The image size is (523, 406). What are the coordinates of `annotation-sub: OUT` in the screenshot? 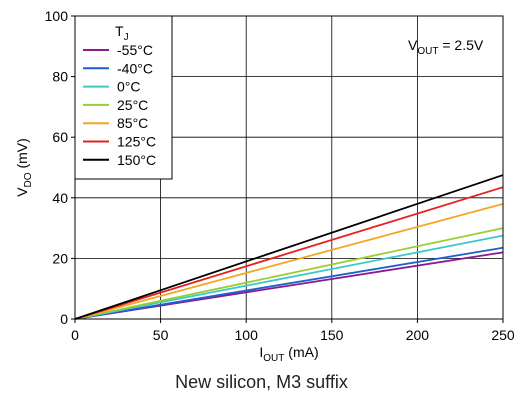 It's located at (427, 51).